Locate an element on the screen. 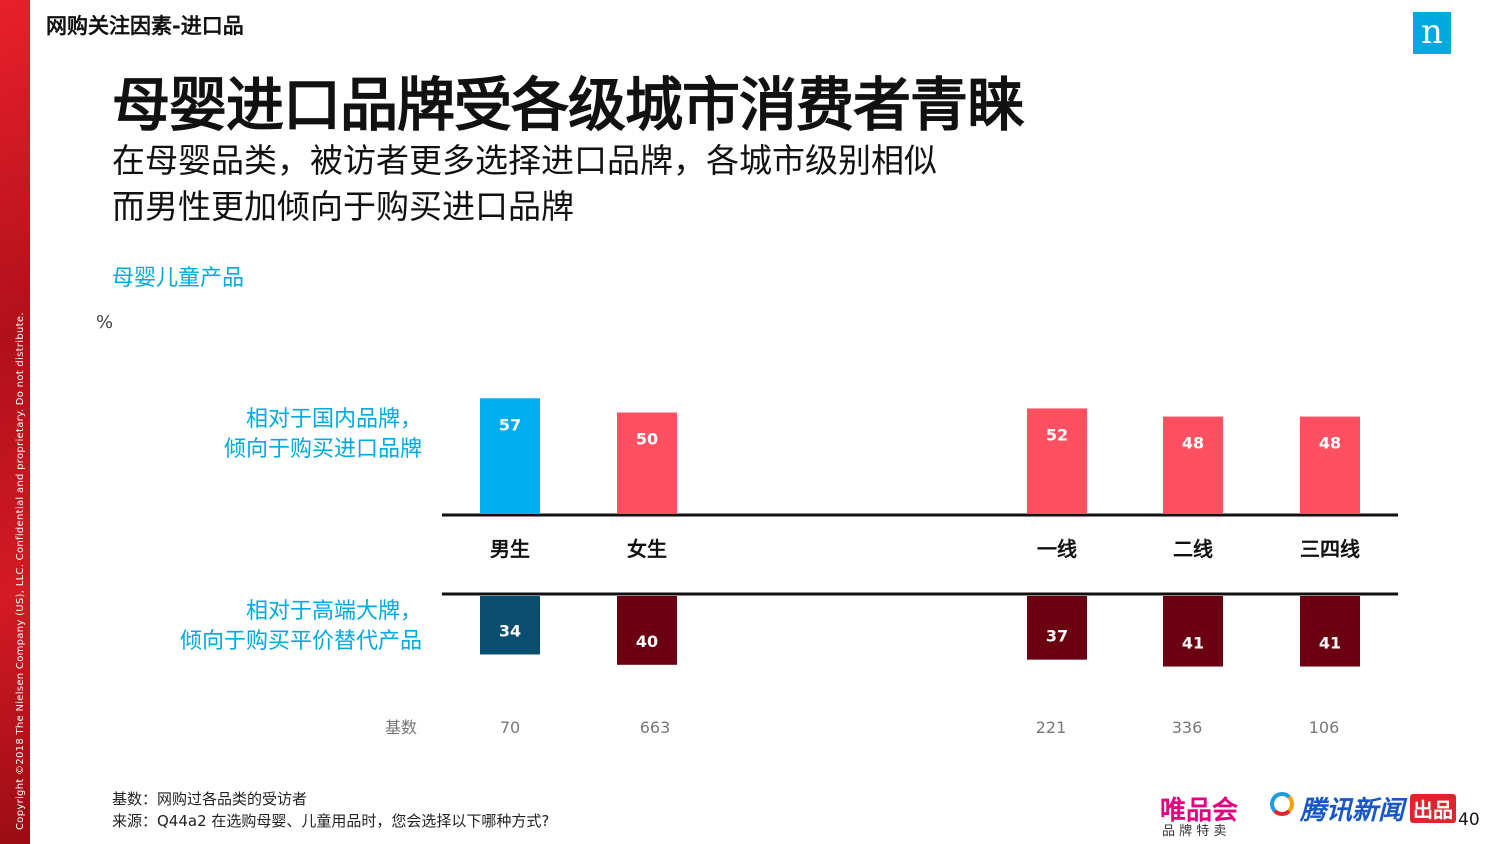 This screenshot has width=1500, height=844. base-value: 221 is located at coordinates (1051, 727).